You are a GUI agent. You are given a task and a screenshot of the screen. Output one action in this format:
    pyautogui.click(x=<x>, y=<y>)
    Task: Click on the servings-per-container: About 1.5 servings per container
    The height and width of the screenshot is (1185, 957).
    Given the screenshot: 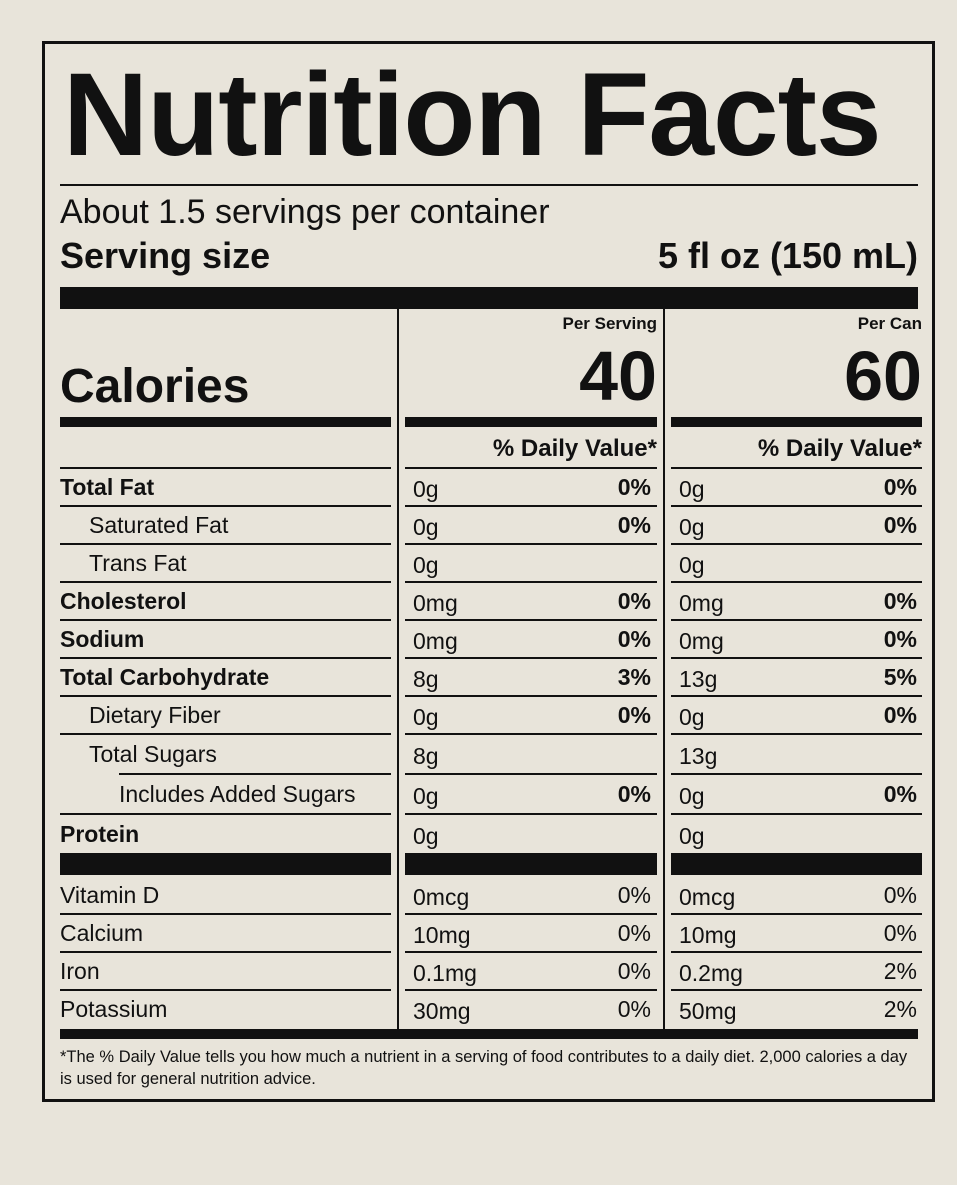 What is the action you would take?
    pyautogui.click(x=305, y=212)
    